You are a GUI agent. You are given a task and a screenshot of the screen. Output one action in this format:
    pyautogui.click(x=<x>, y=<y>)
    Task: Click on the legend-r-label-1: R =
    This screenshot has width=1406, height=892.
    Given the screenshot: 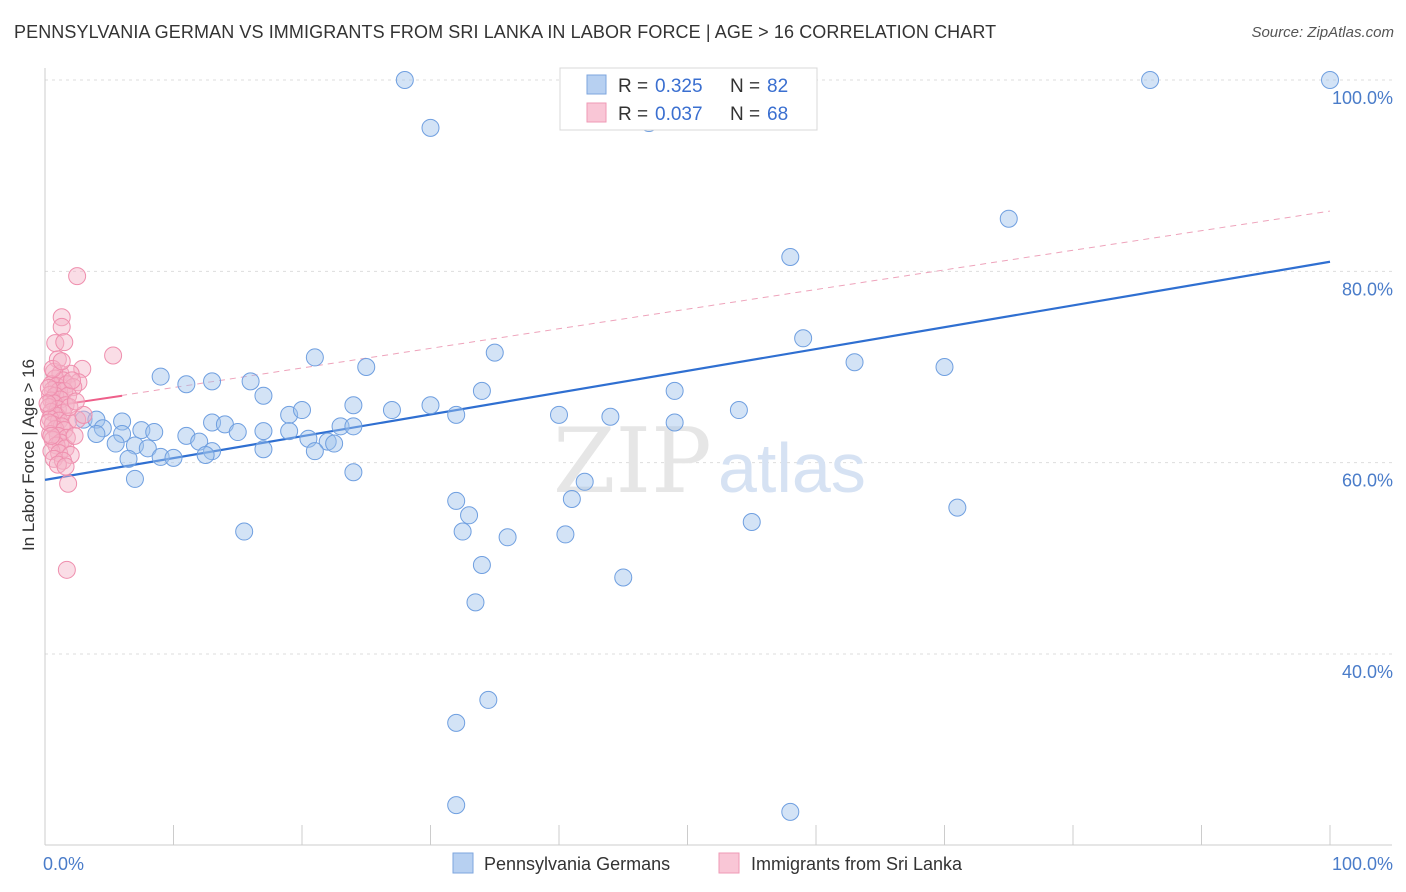 What is the action you would take?
    pyautogui.click(x=633, y=86)
    